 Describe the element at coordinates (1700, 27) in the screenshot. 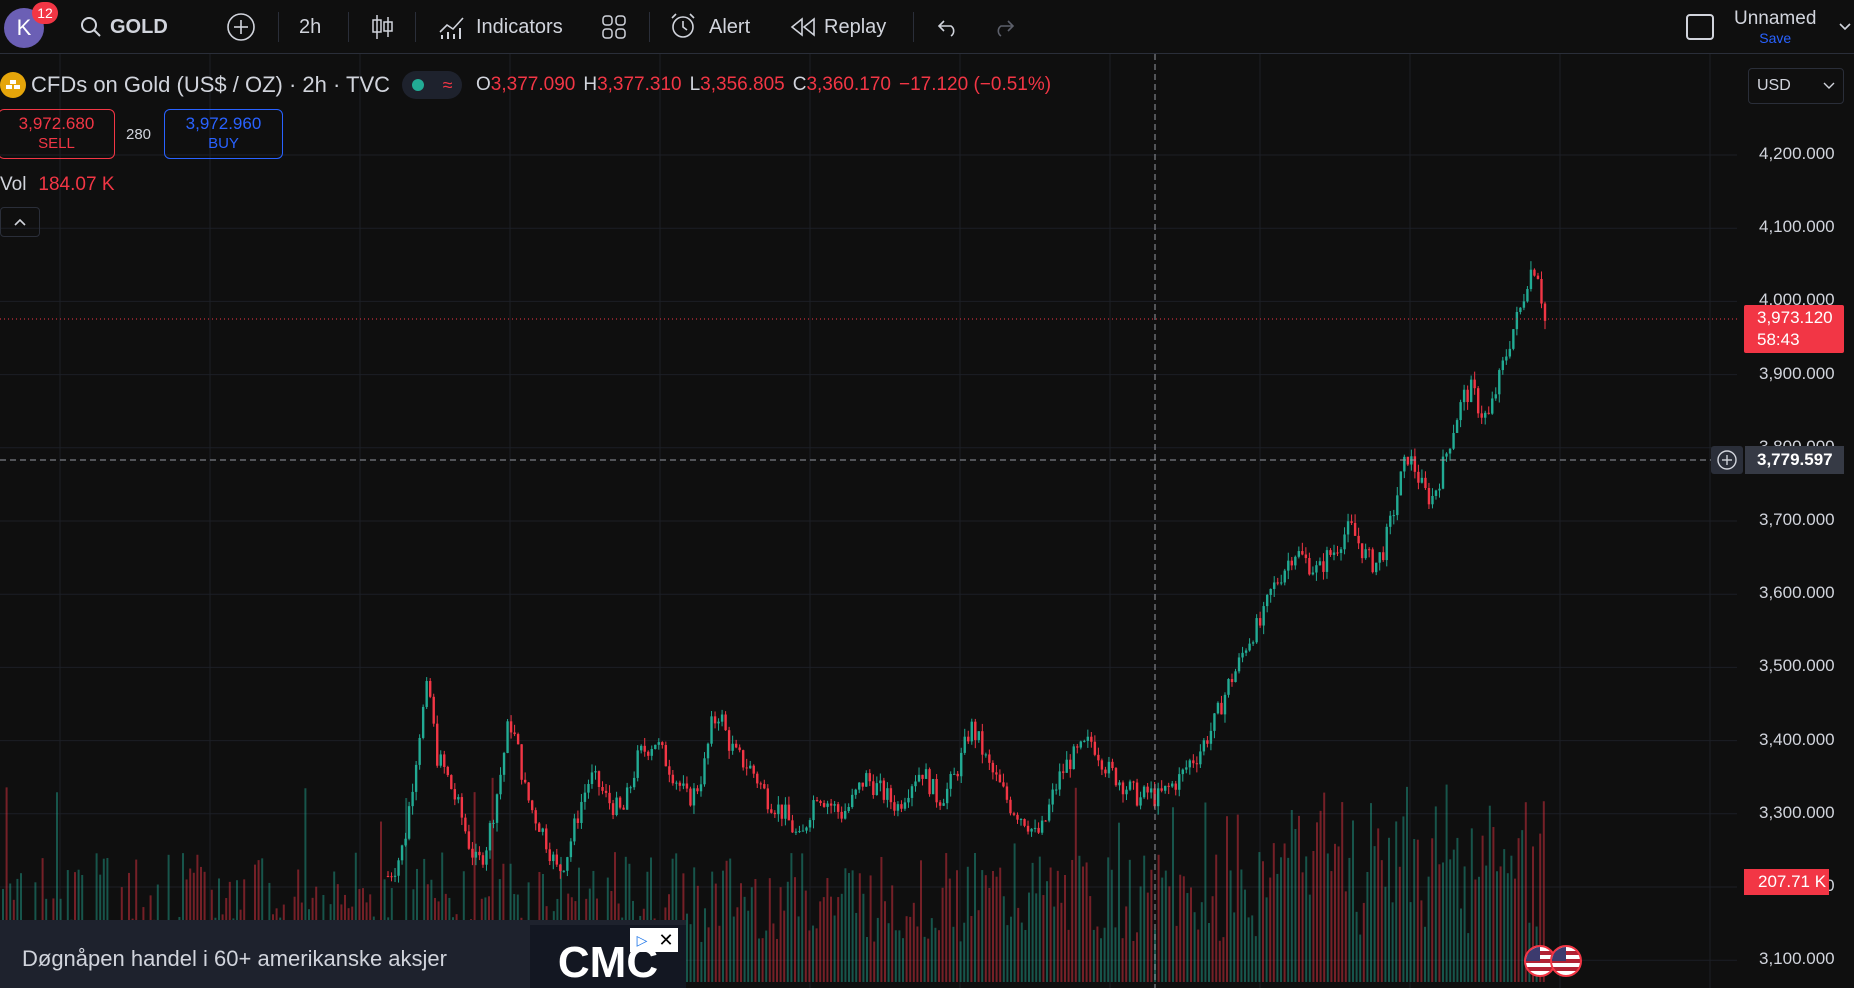

I see `layout-toggle-button` at that location.